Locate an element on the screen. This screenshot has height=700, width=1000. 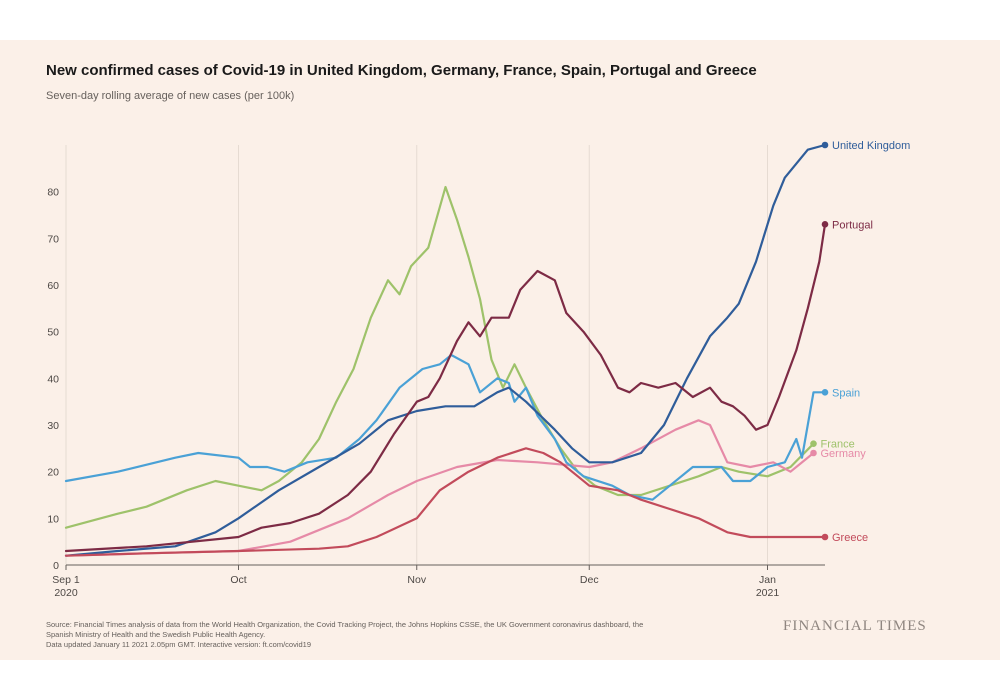
y-tick-label: 70 is located at coordinates (53, 239).